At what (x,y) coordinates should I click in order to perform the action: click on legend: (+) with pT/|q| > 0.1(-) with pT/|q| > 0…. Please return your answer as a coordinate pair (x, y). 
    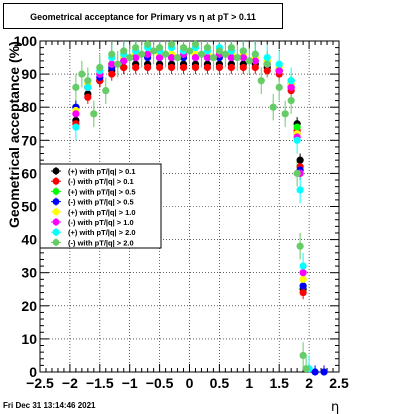
    Looking at the image, I should click on (100, 206).